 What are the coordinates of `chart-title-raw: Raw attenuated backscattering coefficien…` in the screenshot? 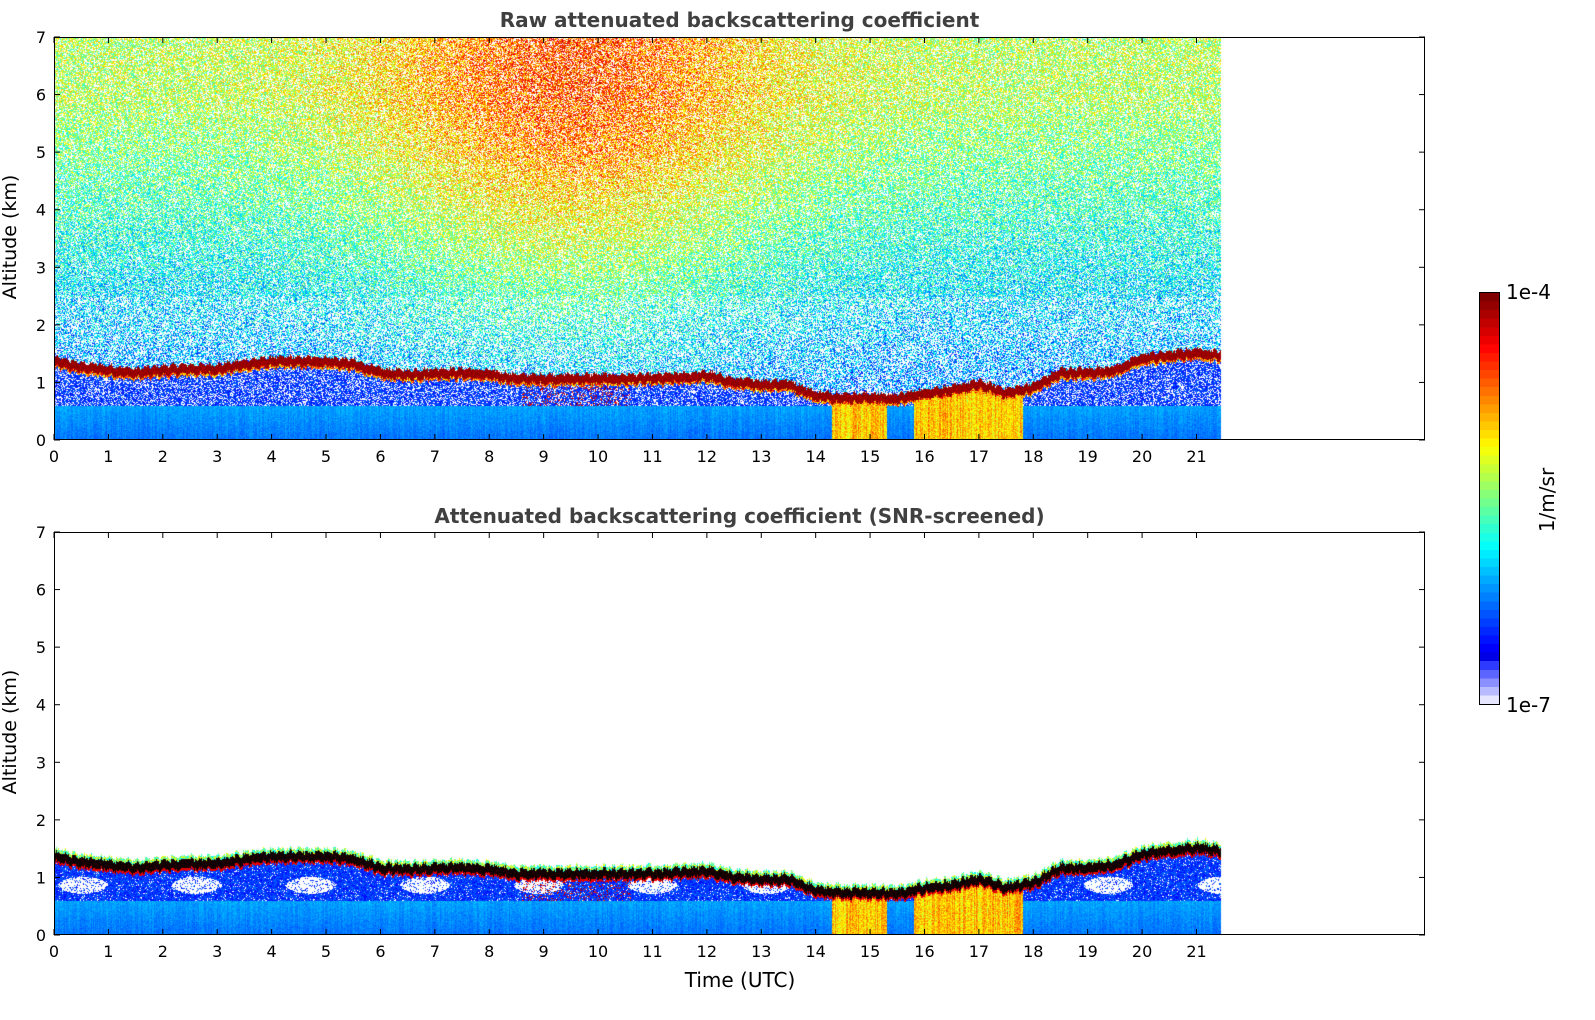 It's located at (739, 20).